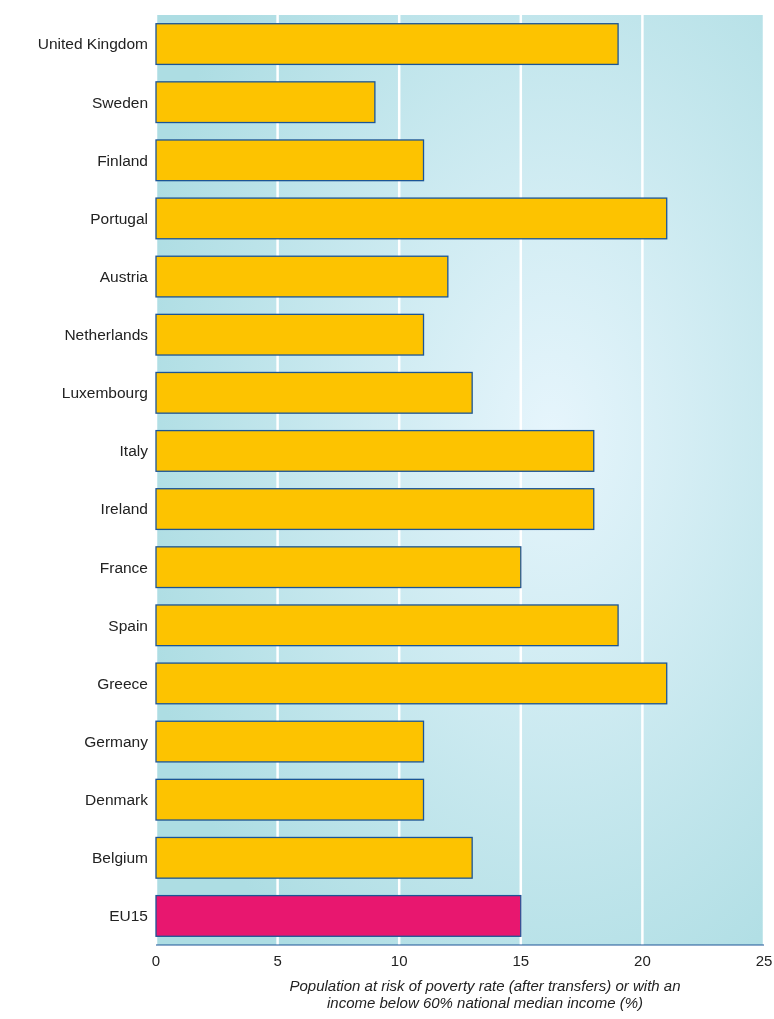 Image resolution: width=774 pixels, height=1019 pixels. Describe the element at coordinates (122, 683) in the screenshot. I see `y-tick-label: Greece` at that location.